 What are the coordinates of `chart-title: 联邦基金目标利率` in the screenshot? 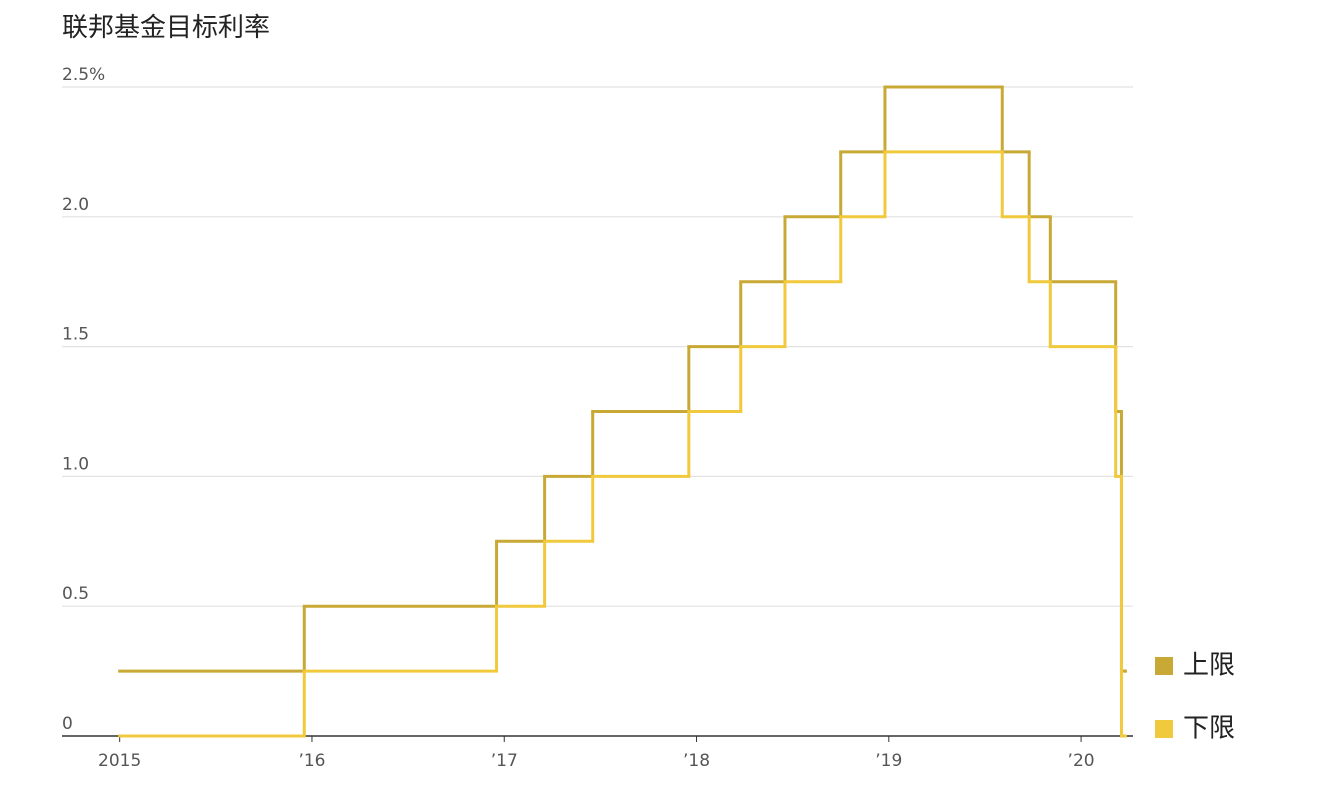 It's located at (166, 28).